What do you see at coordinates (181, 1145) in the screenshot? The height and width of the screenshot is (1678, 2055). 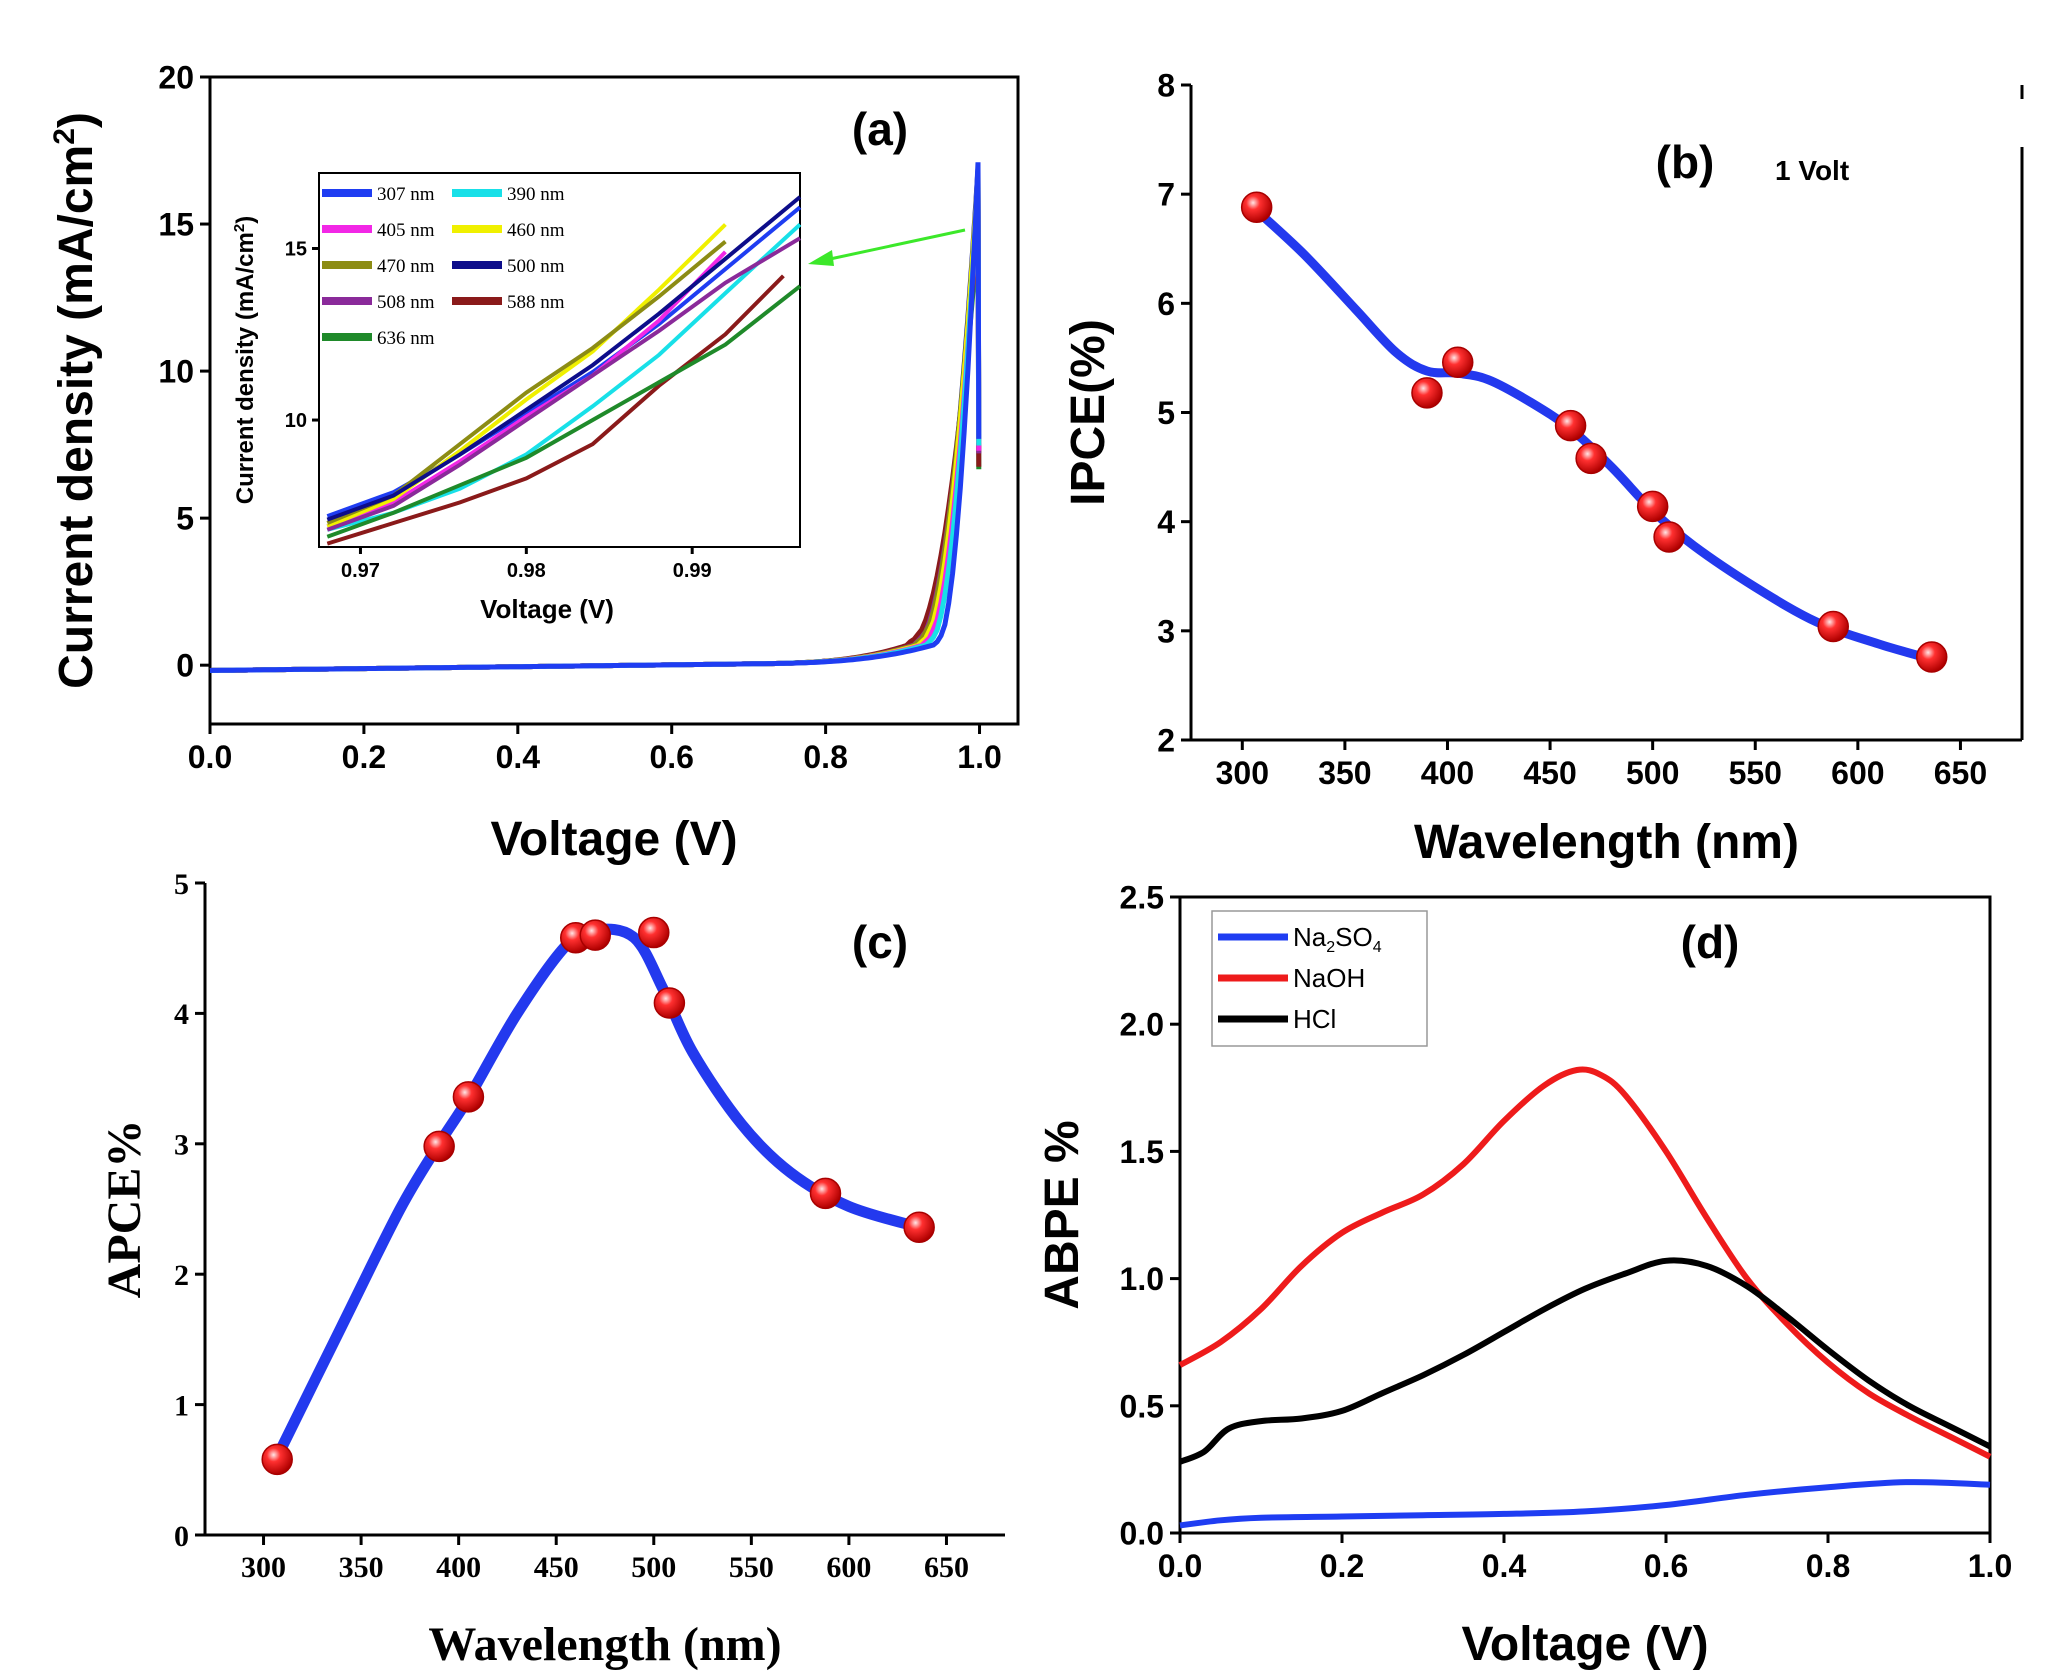 I see `y-tick-label: 3` at bounding box center [181, 1145].